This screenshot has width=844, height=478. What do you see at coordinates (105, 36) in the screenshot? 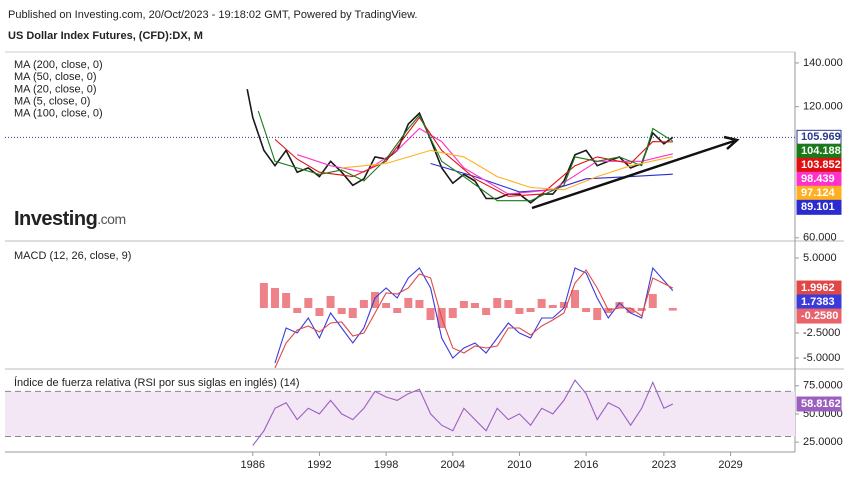
I see `instrument-title: US Dollar Index Futures, (CFD):DX, M` at bounding box center [105, 36].